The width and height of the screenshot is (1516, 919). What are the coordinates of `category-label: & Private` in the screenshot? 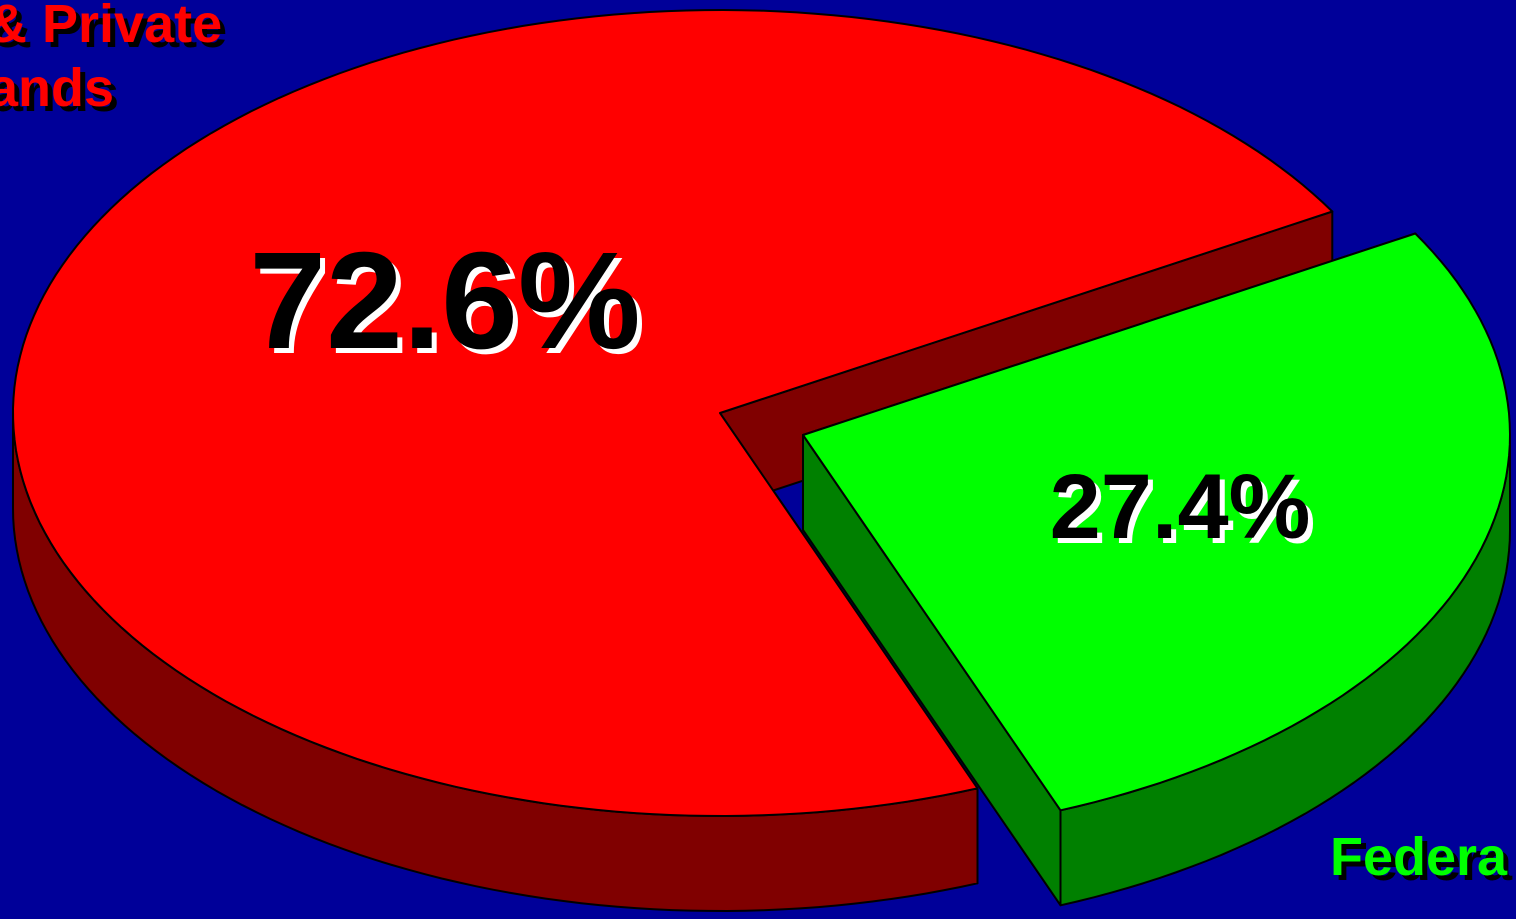 It's located at (111, 27).